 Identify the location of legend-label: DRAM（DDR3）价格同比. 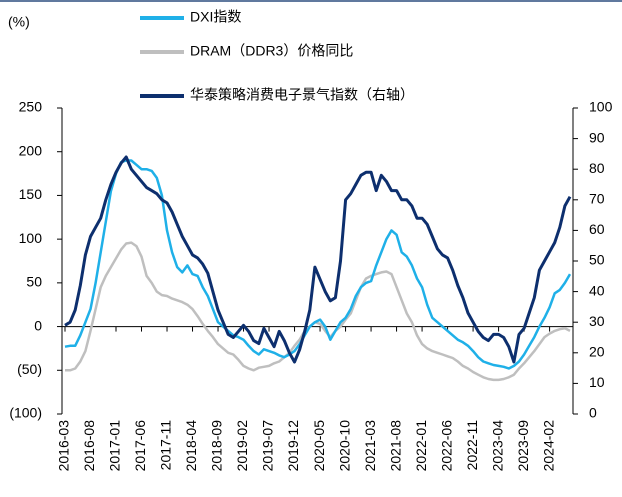
(271, 51).